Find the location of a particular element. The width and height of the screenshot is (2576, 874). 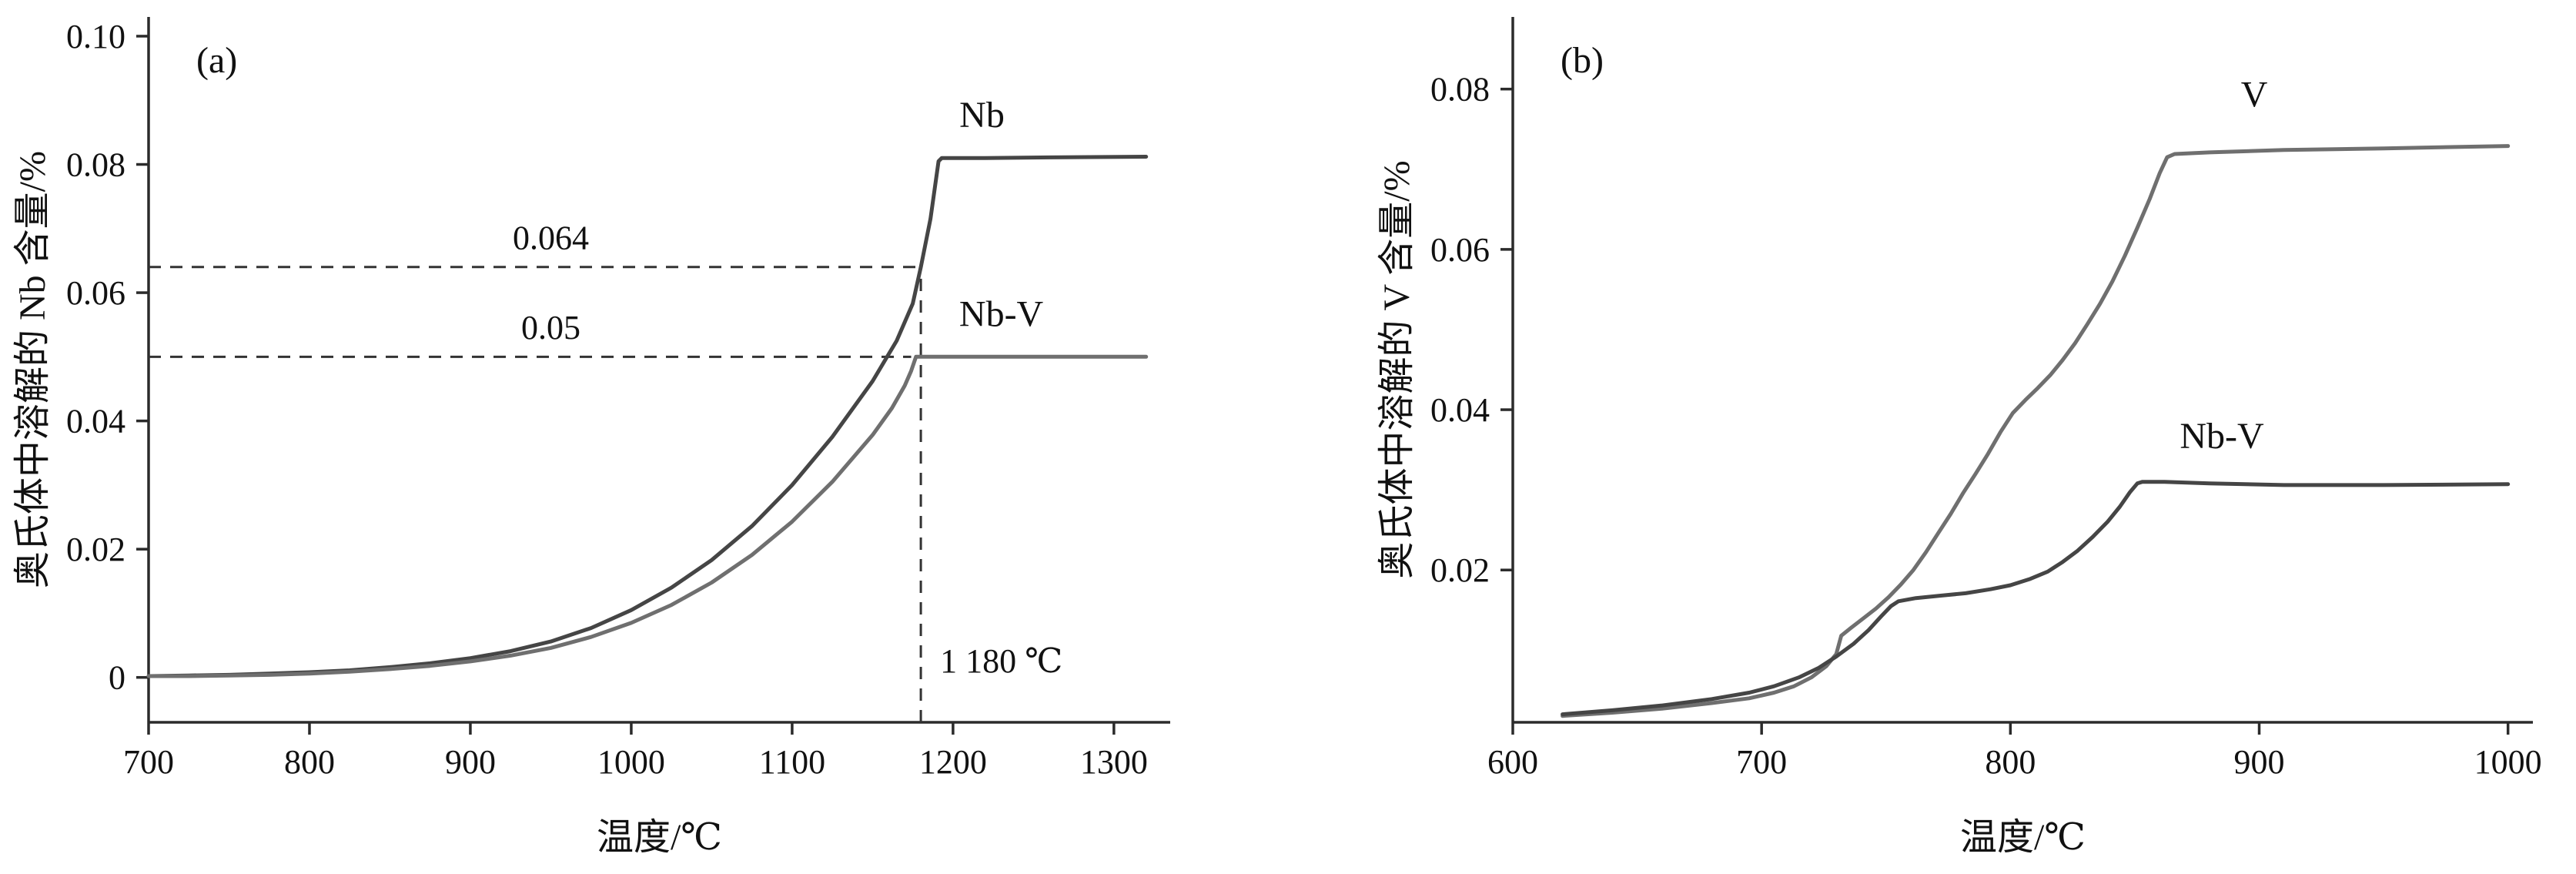

x-tick-label: 1300 is located at coordinates (1114, 762).